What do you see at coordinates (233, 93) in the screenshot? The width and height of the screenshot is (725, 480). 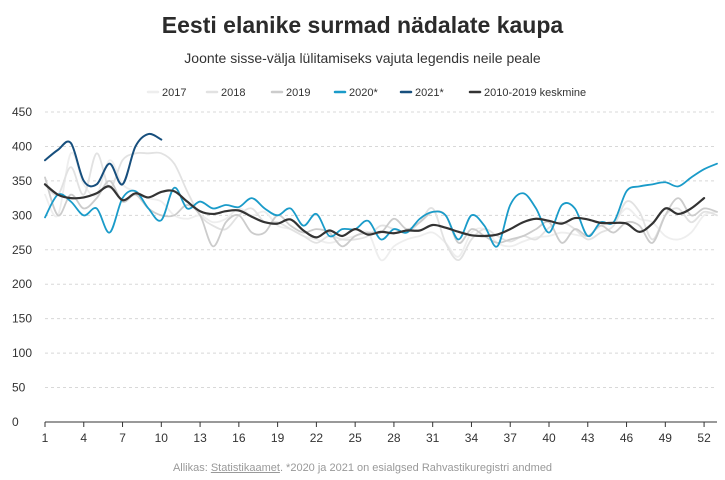 I see `legend-label: 2018` at bounding box center [233, 93].